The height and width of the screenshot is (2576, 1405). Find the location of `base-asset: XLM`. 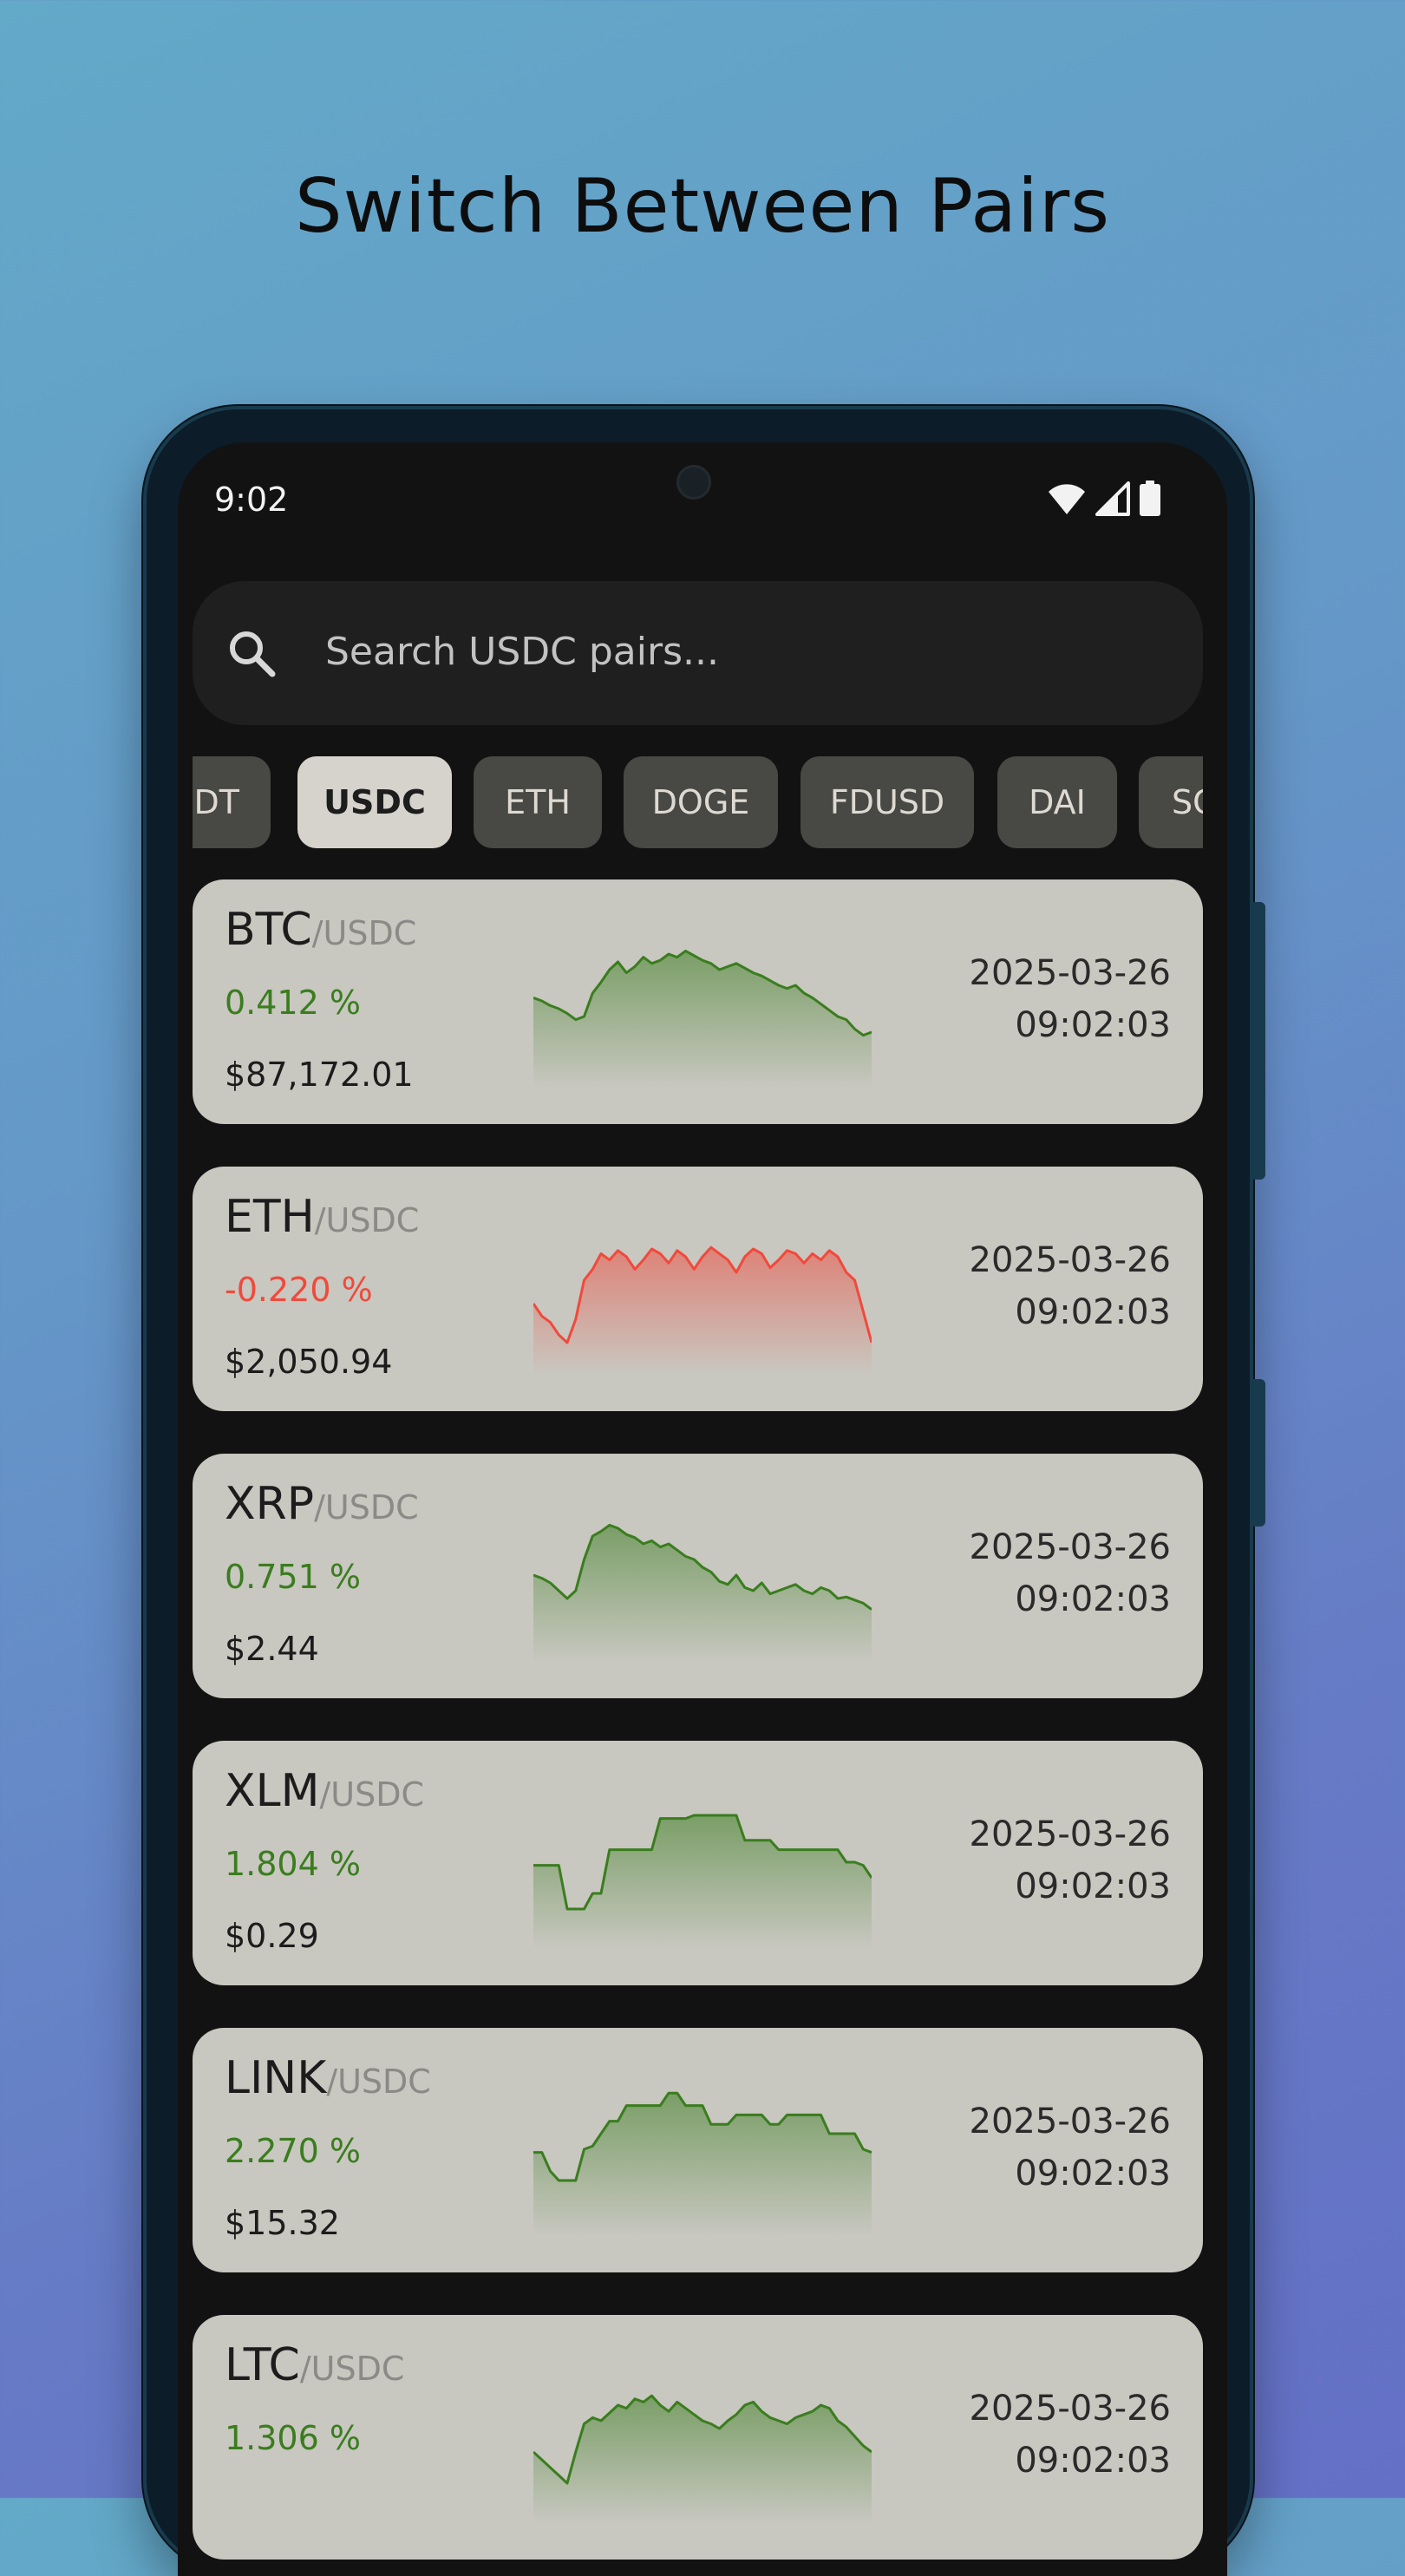

base-asset: XLM is located at coordinates (272, 1791).